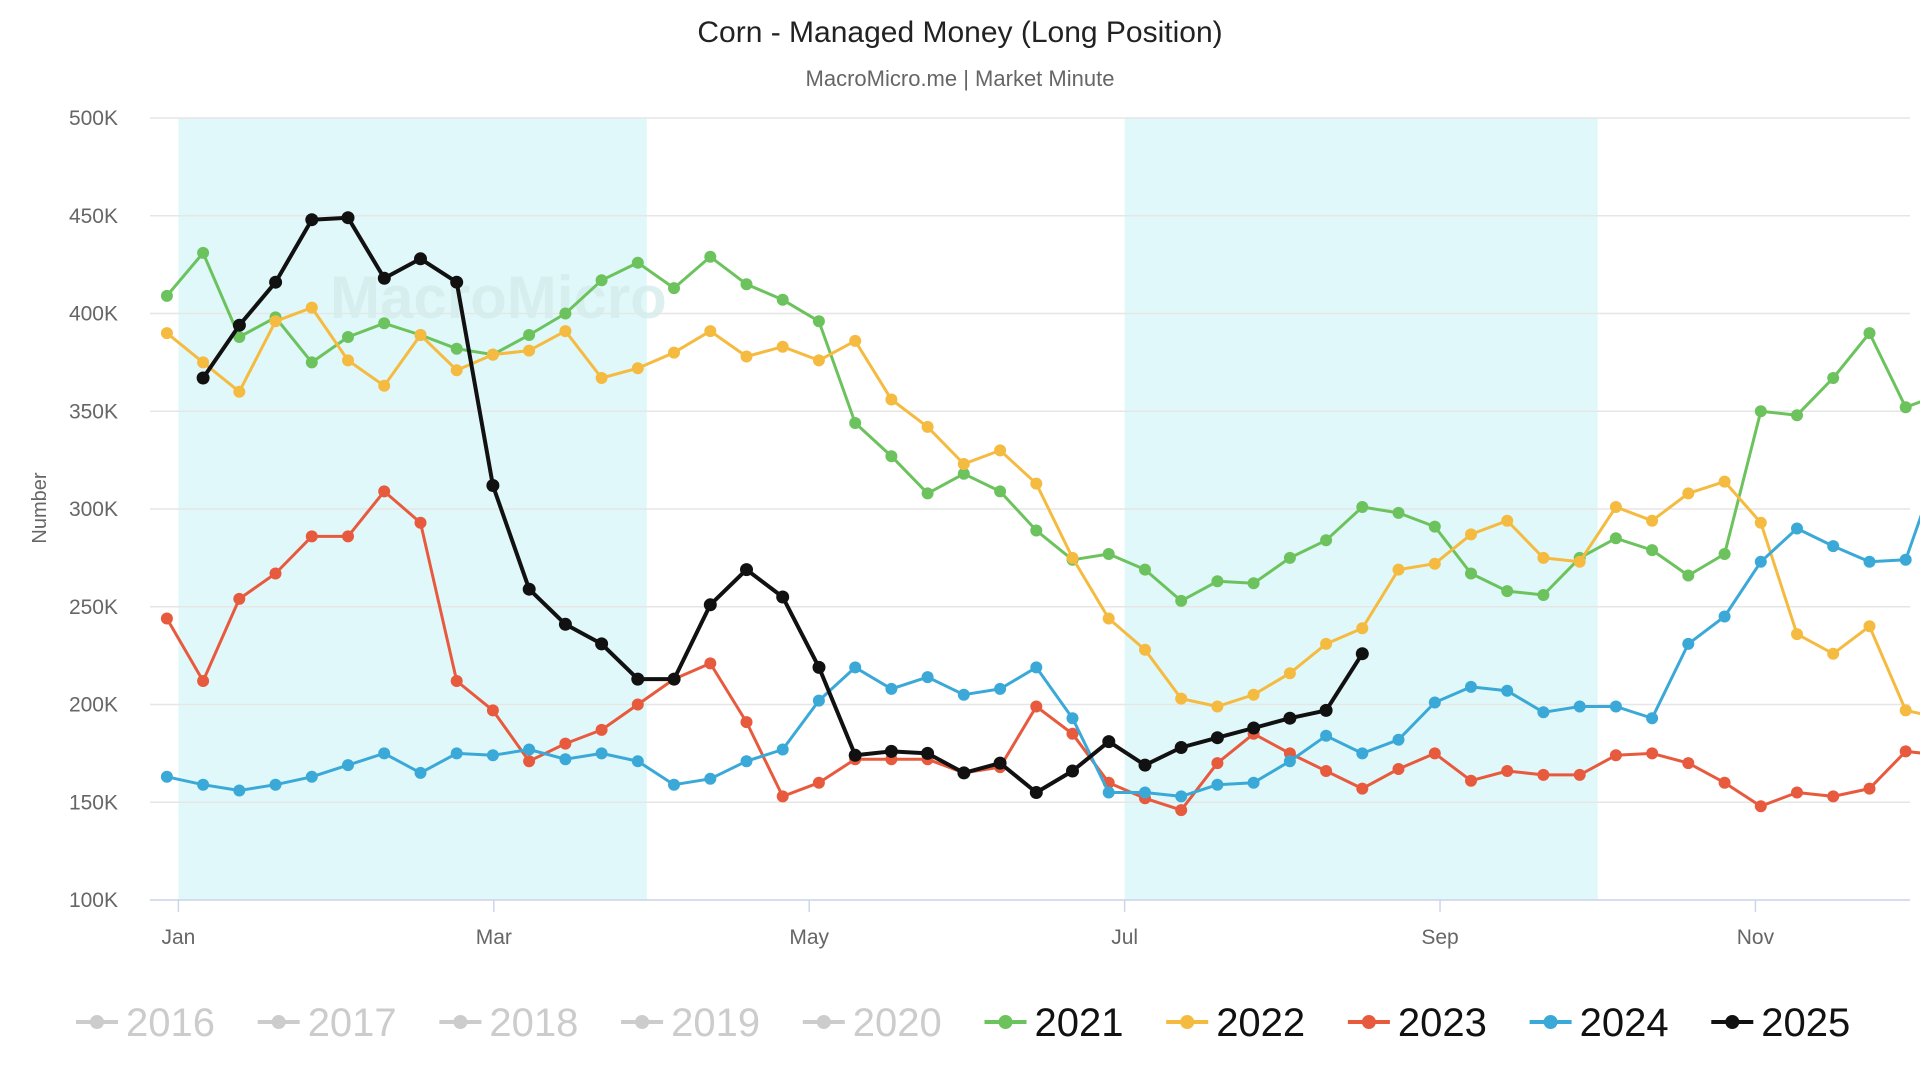  I want to click on x-tick-label: Jan, so click(178, 937).